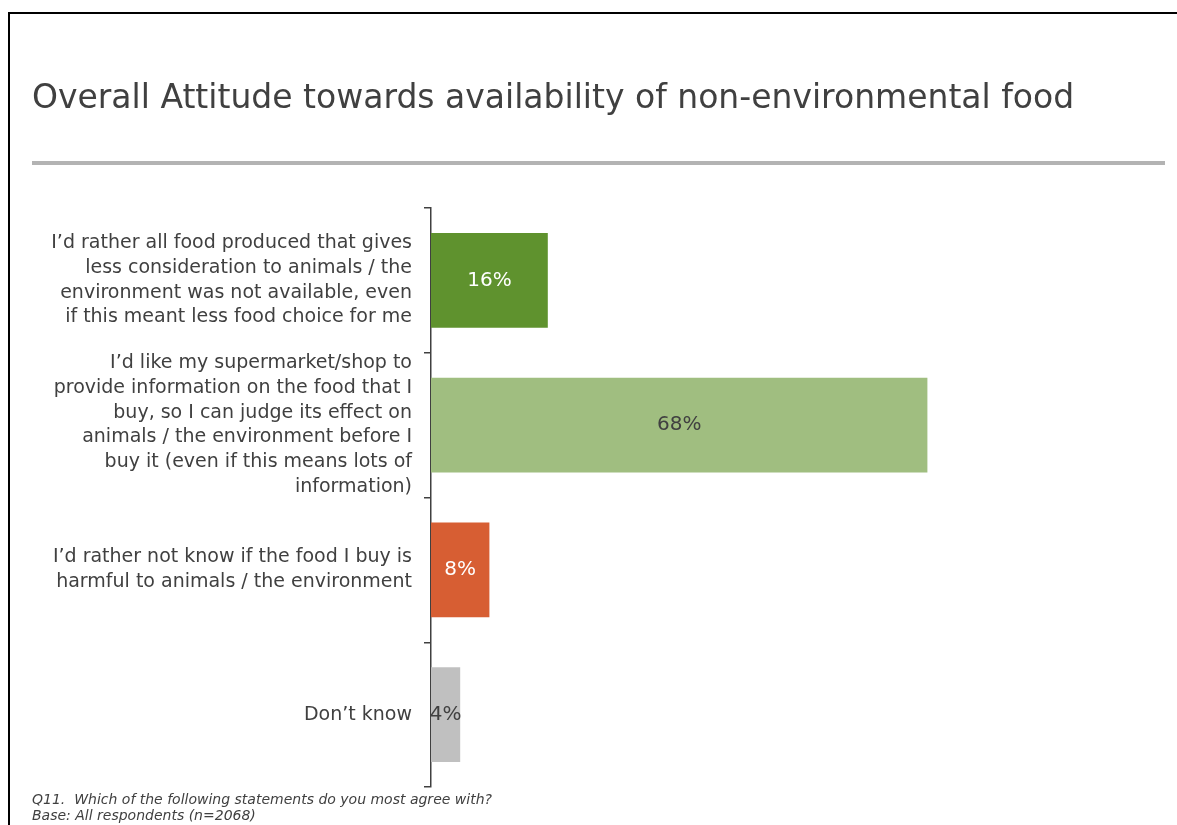 This screenshot has height=825, width=1177. What do you see at coordinates (233, 423) in the screenshot?
I see `y-tick-label: I’d like my supermarket/shop to provide information on the food that I buy, so I can judge its effect on animals / the environment before I buy it (even if this means lots of information)` at bounding box center [233, 423].